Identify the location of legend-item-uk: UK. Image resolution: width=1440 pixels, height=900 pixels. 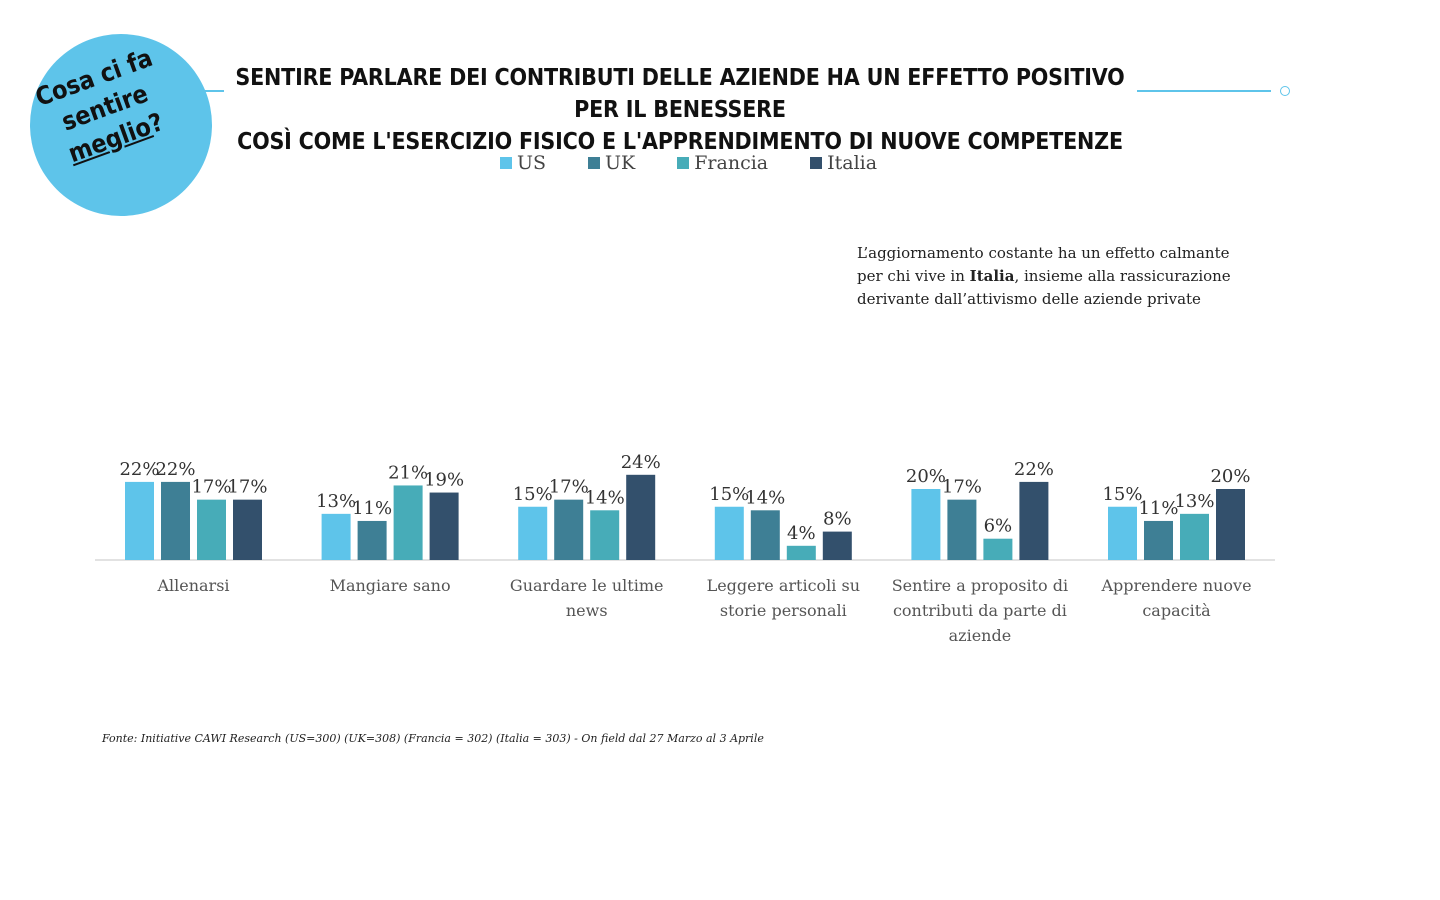
(611, 163).